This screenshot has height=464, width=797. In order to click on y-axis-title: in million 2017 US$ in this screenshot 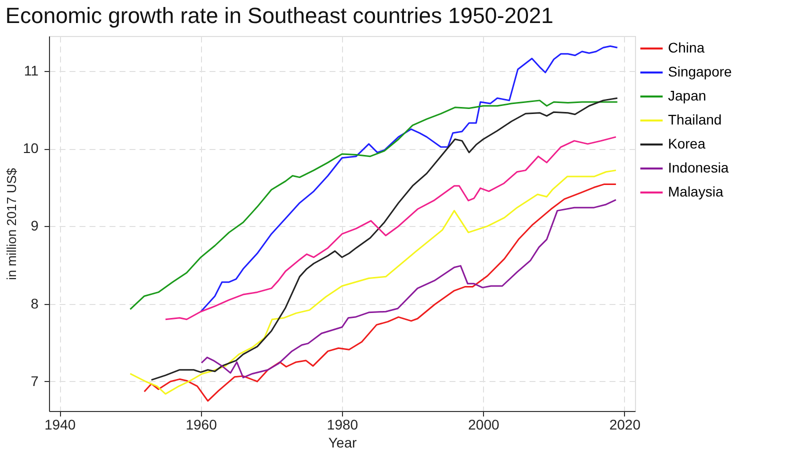, I will do `click(11, 223)`.